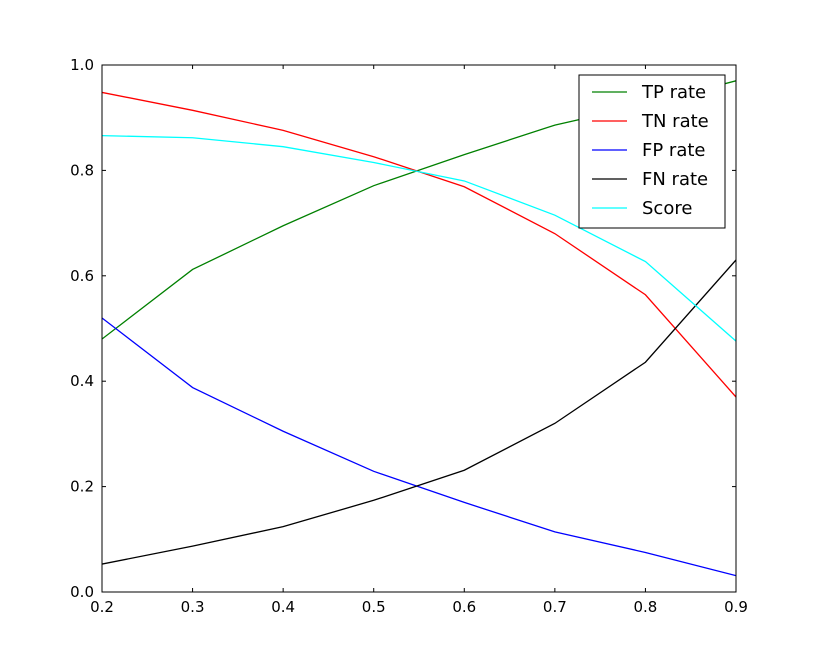 The height and width of the screenshot is (658, 817). I want to click on x-tick-label: 0.6, so click(464, 607).